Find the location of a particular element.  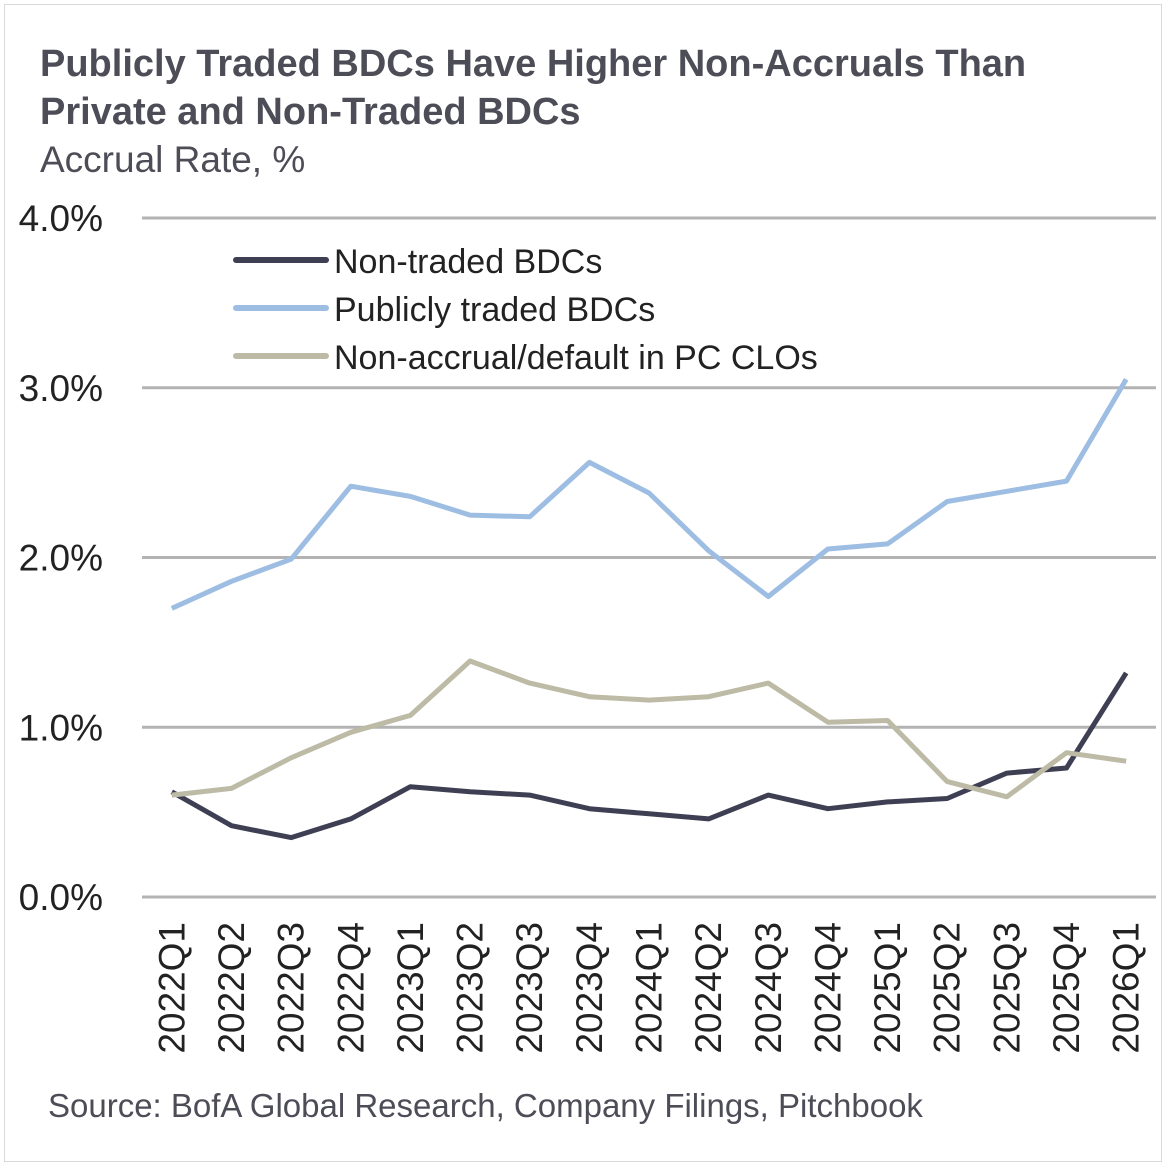

x-tick-label: 2025Q2 is located at coordinates (947, 988).